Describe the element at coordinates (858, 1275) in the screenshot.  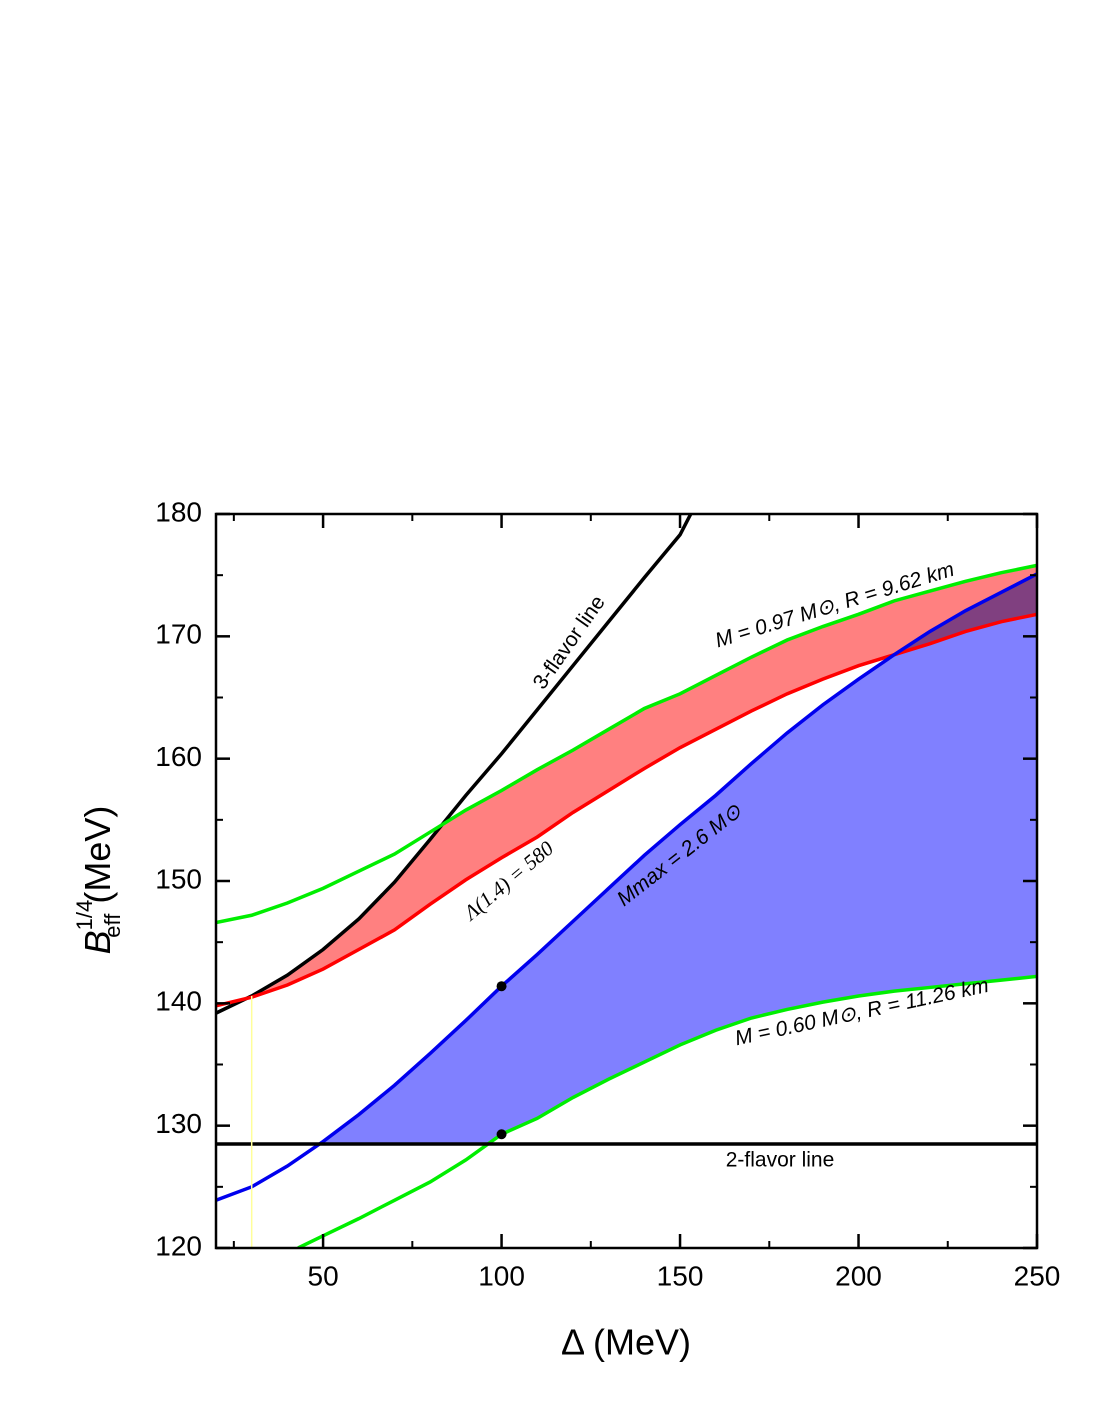
I see `x-tick-label: 200` at that location.